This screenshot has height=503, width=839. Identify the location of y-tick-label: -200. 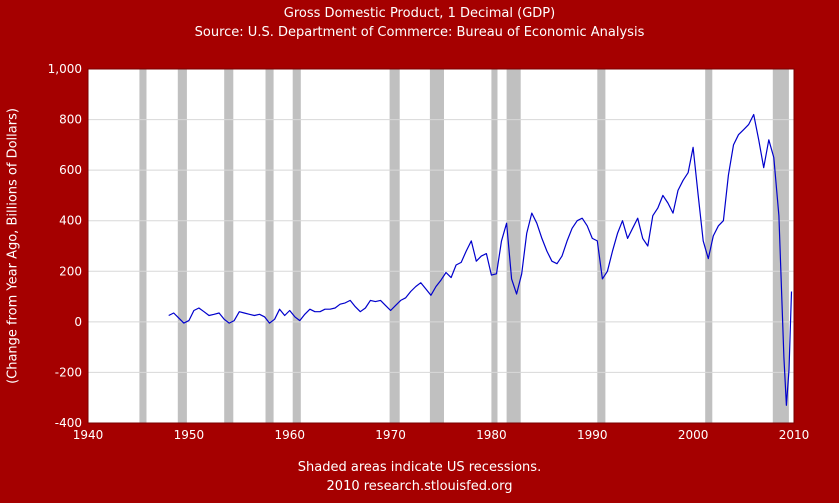
(68, 372).